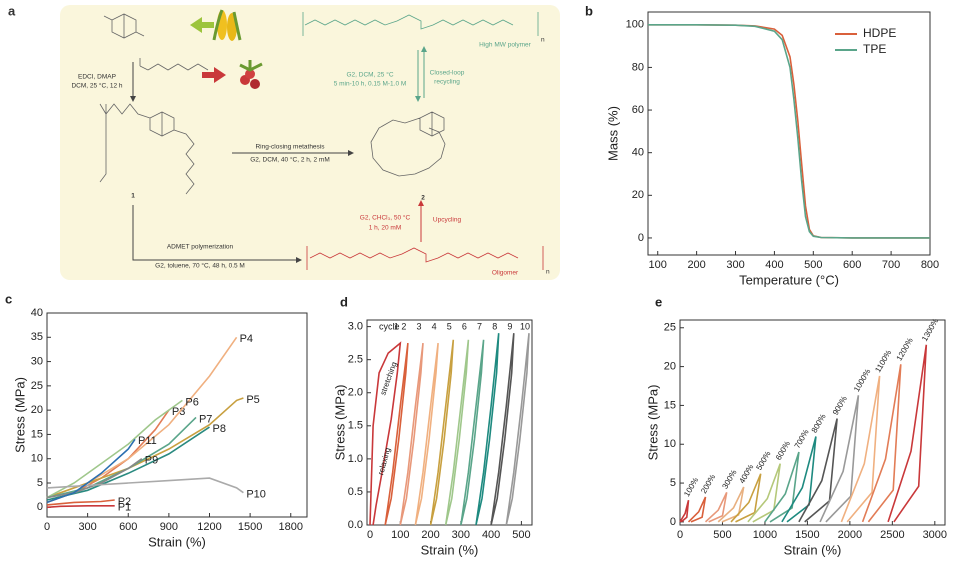 The width and height of the screenshot is (960, 570). I want to click on series-label: P2, so click(124, 502).